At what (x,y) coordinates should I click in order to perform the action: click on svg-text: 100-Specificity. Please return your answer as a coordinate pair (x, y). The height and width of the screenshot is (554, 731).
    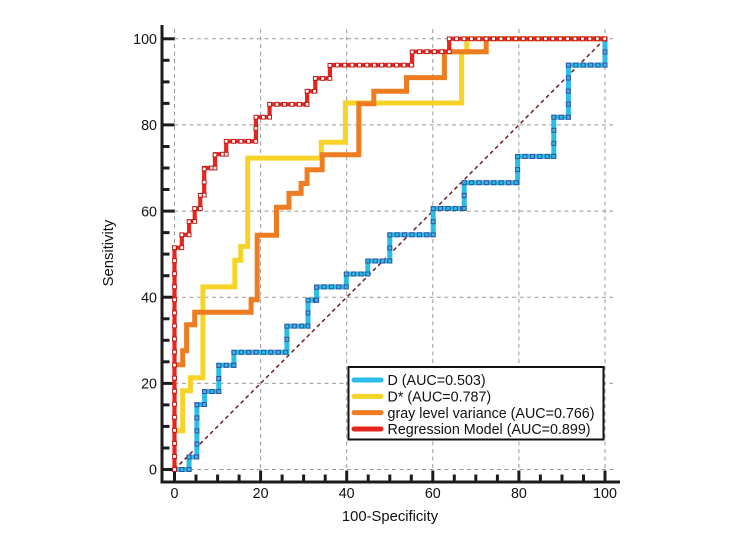
    Looking at the image, I should click on (390, 517).